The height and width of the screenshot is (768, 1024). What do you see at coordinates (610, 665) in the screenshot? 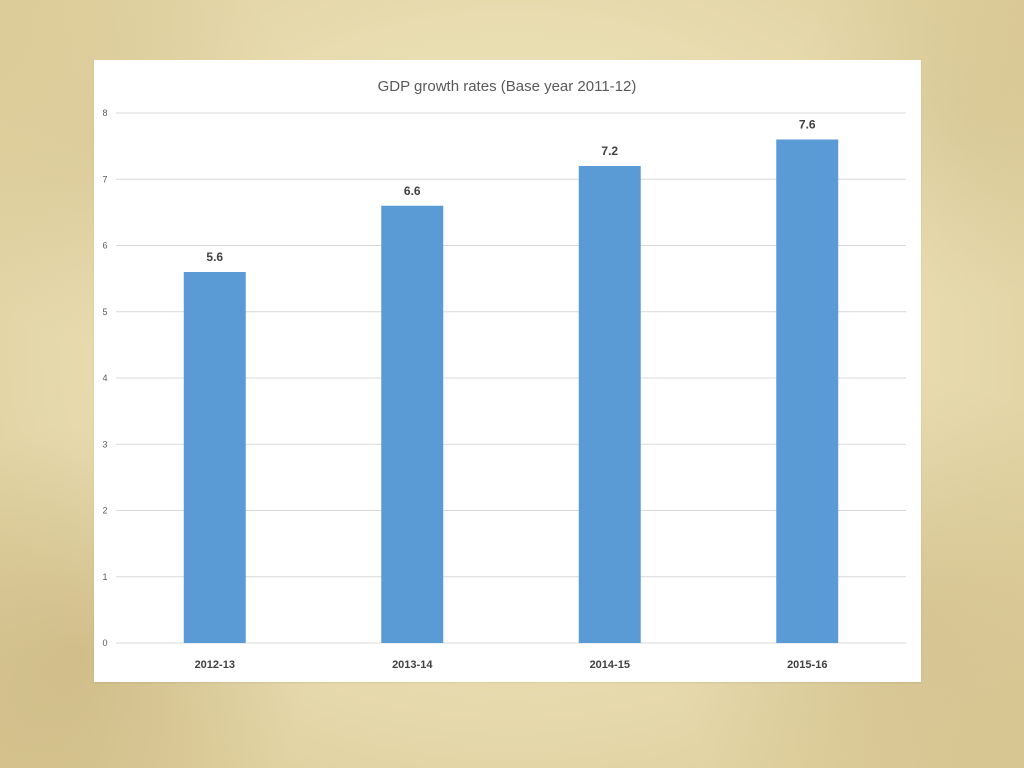
I see `x-tick-label: 2014-15` at bounding box center [610, 665].